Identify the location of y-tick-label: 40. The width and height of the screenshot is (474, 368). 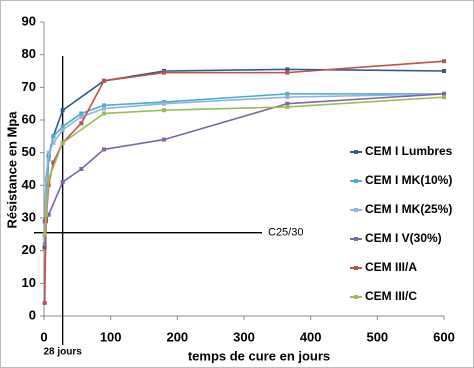
(29, 184).